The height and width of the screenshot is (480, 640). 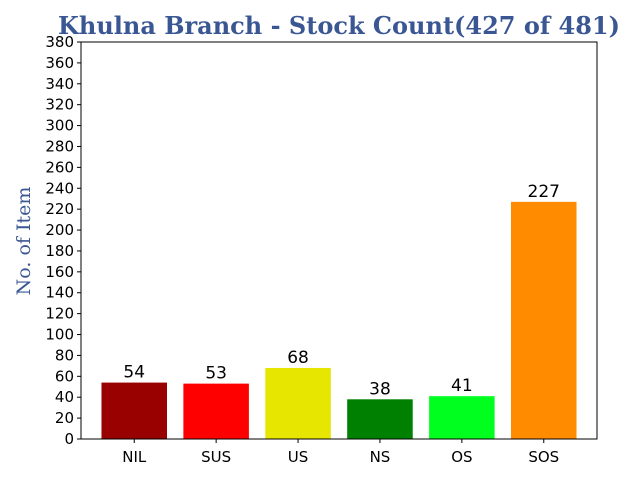 I want to click on x-axis-ticks: NIL SUS US NS OS SOS, so click(x=340, y=452).